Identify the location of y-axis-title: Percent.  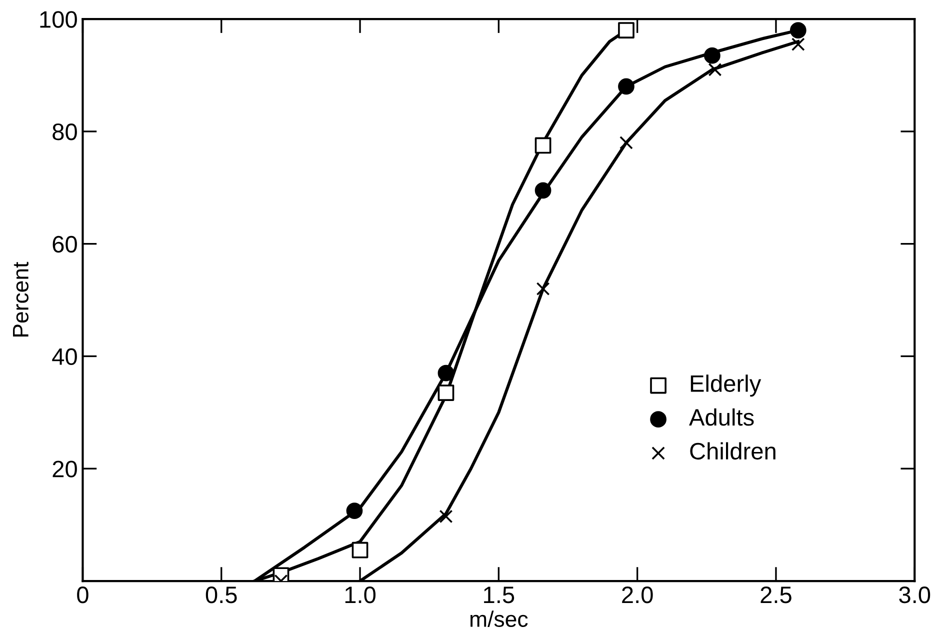
(21, 299).